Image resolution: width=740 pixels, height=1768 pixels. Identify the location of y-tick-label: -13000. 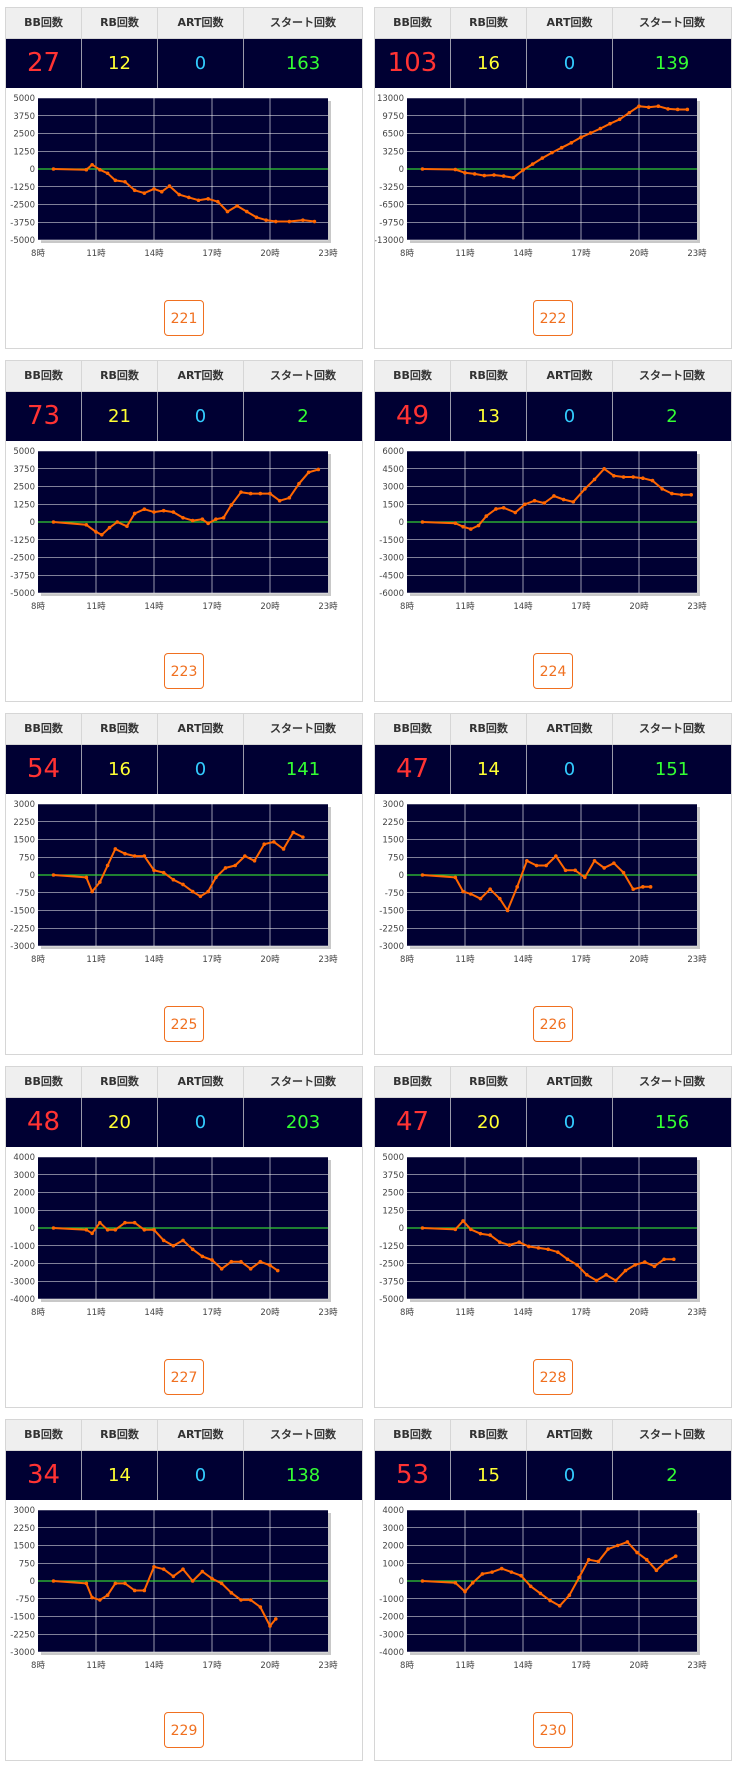
(389, 241).